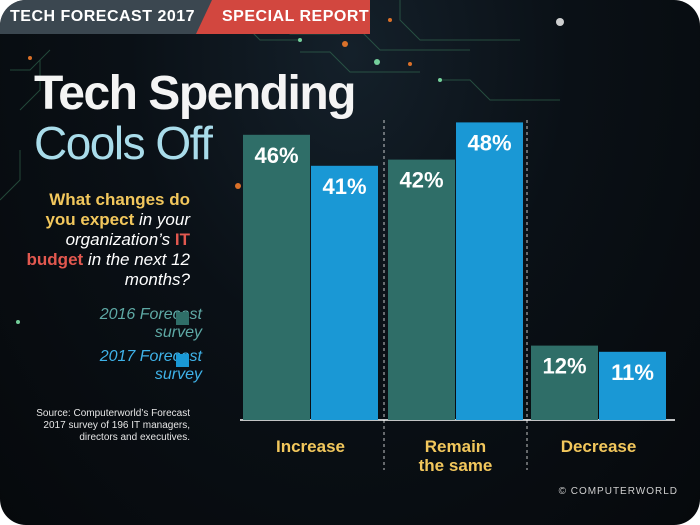 Image resolution: width=700 pixels, height=525 pixels. Describe the element at coordinates (182, 360) in the screenshot. I see `legend-2017-swatch` at that location.